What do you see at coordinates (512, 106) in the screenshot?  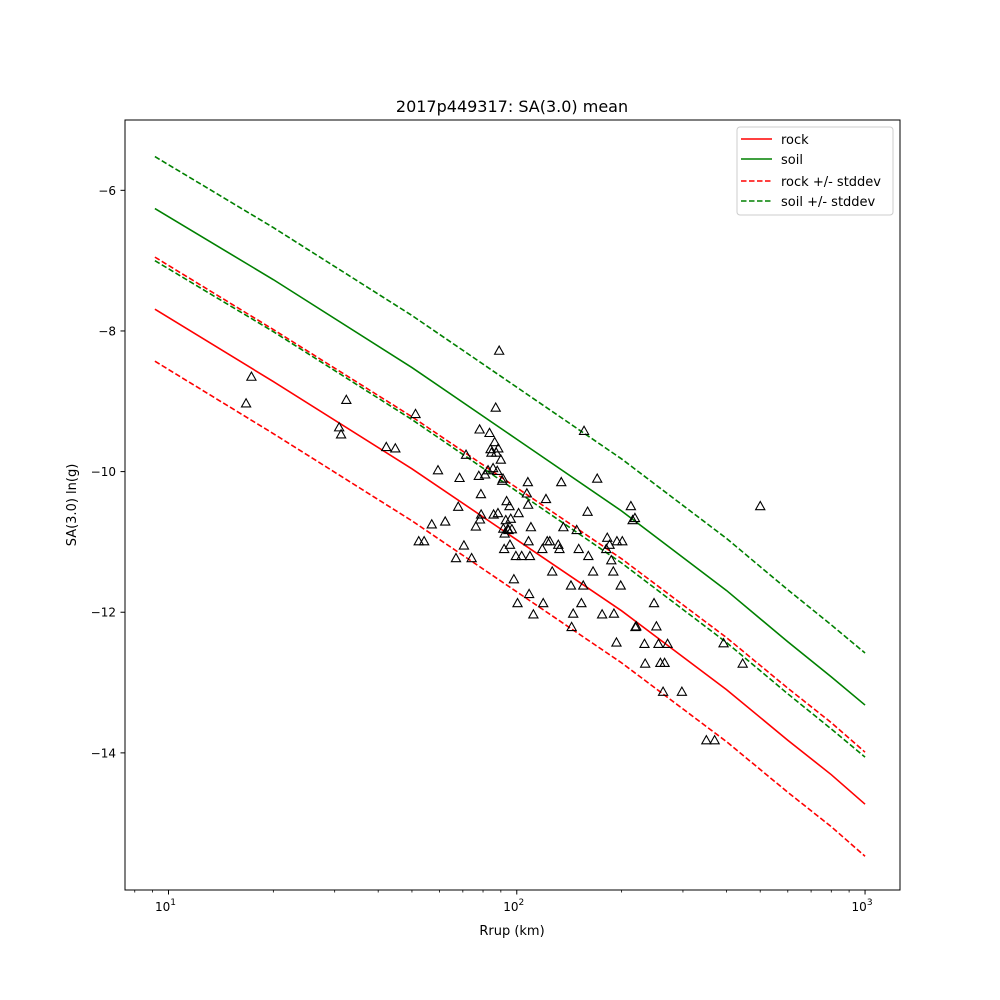 I see `chart-title: 2017p449317: SA(3.0) mean` at bounding box center [512, 106].